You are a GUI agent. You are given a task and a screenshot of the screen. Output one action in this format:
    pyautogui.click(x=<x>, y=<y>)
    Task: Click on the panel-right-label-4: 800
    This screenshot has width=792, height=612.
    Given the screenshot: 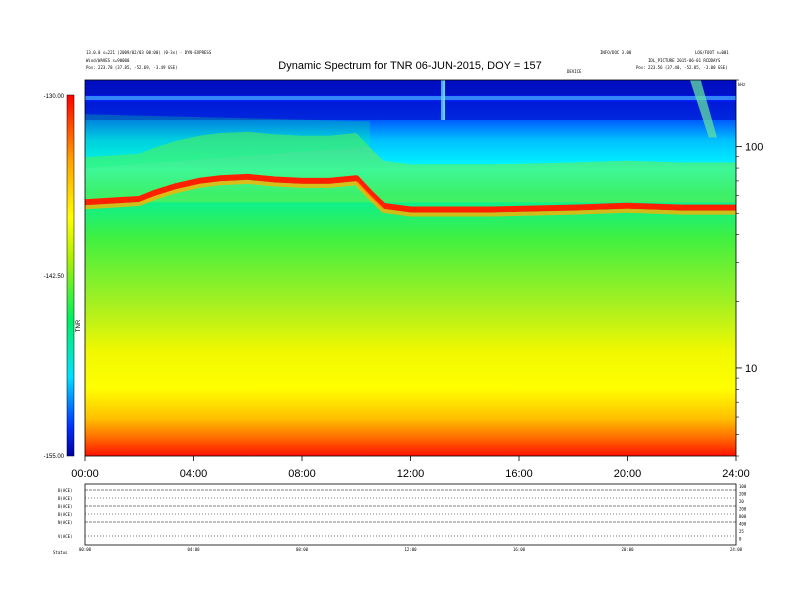 What is the action you would take?
    pyautogui.click(x=743, y=516)
    